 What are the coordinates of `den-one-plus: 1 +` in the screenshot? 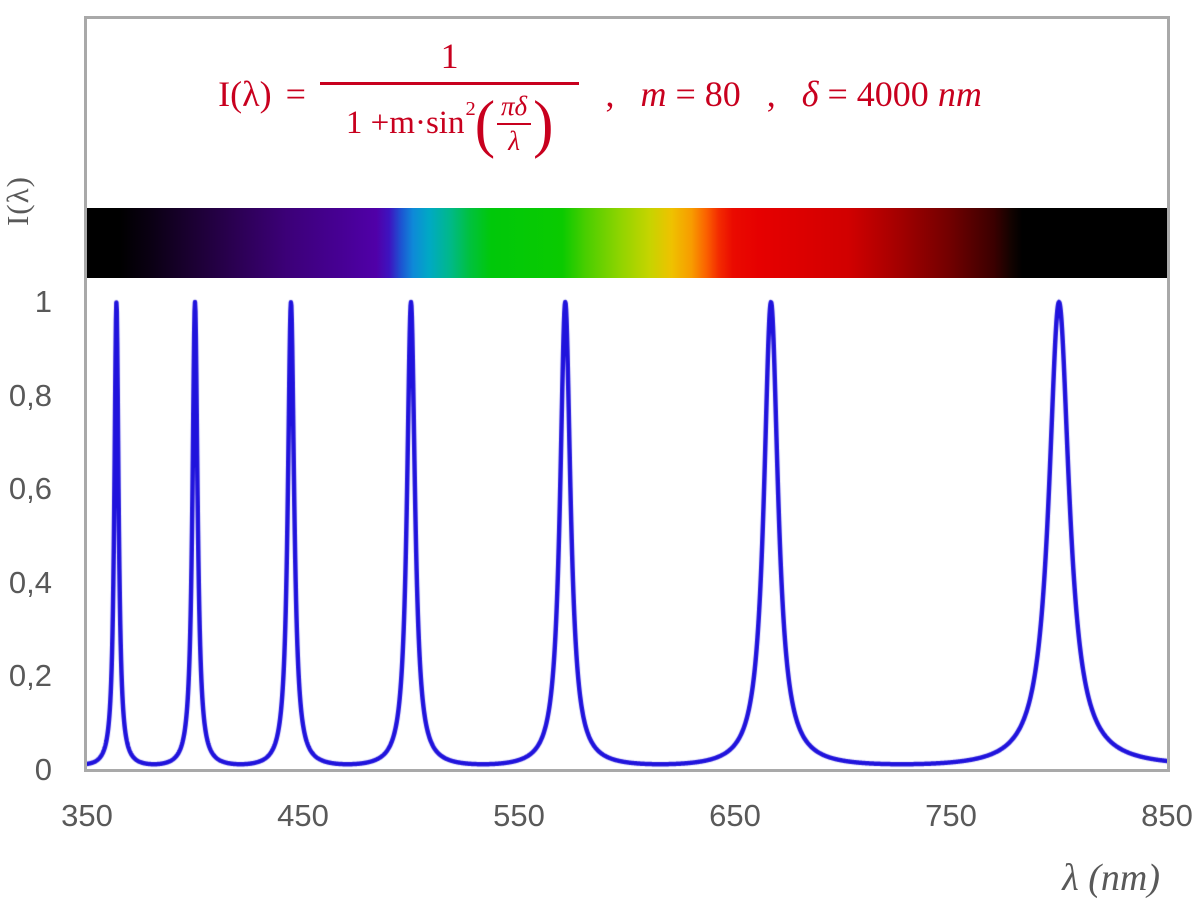 It's located at (367, 123).